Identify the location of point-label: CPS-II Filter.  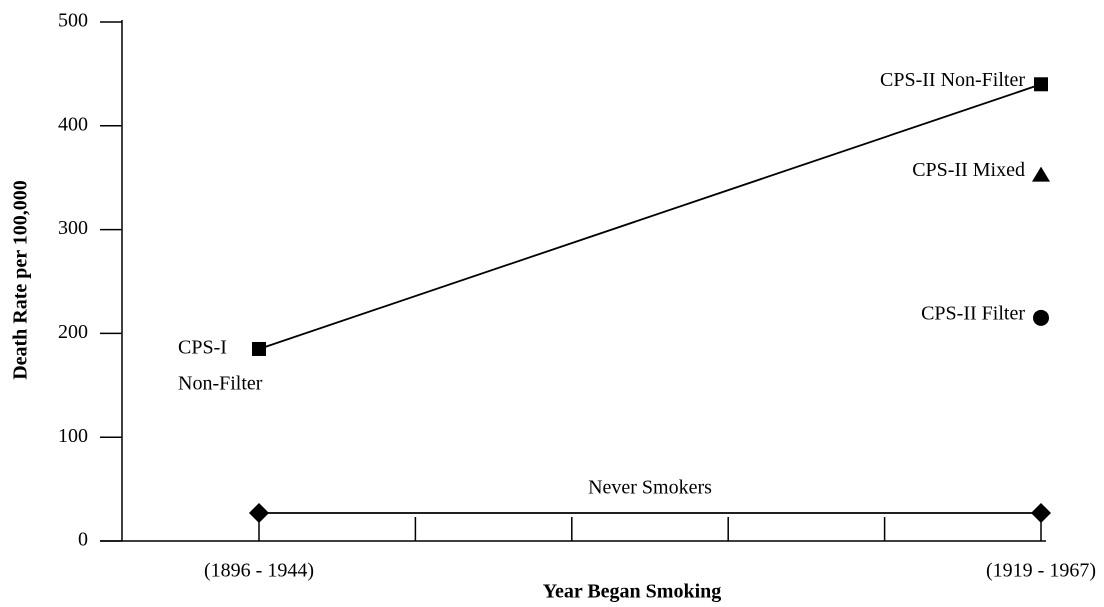
(973, 313).